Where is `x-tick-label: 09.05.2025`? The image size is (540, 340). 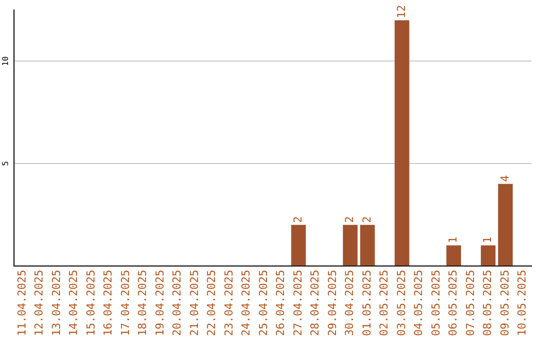 x-tick-label: 09.05.2025 is located at coordinates (505, 303).